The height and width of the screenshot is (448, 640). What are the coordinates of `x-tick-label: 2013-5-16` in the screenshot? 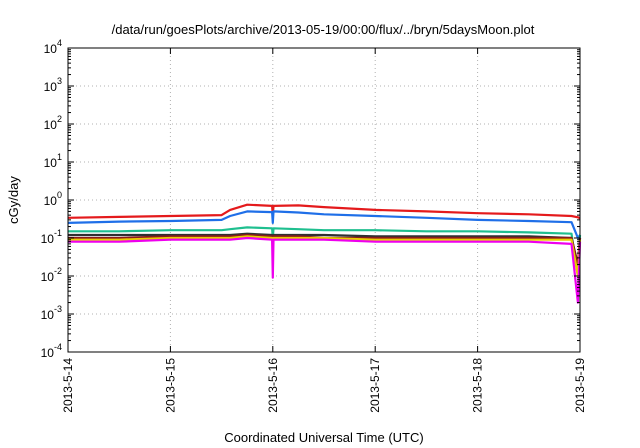 It's located at (273, 385).